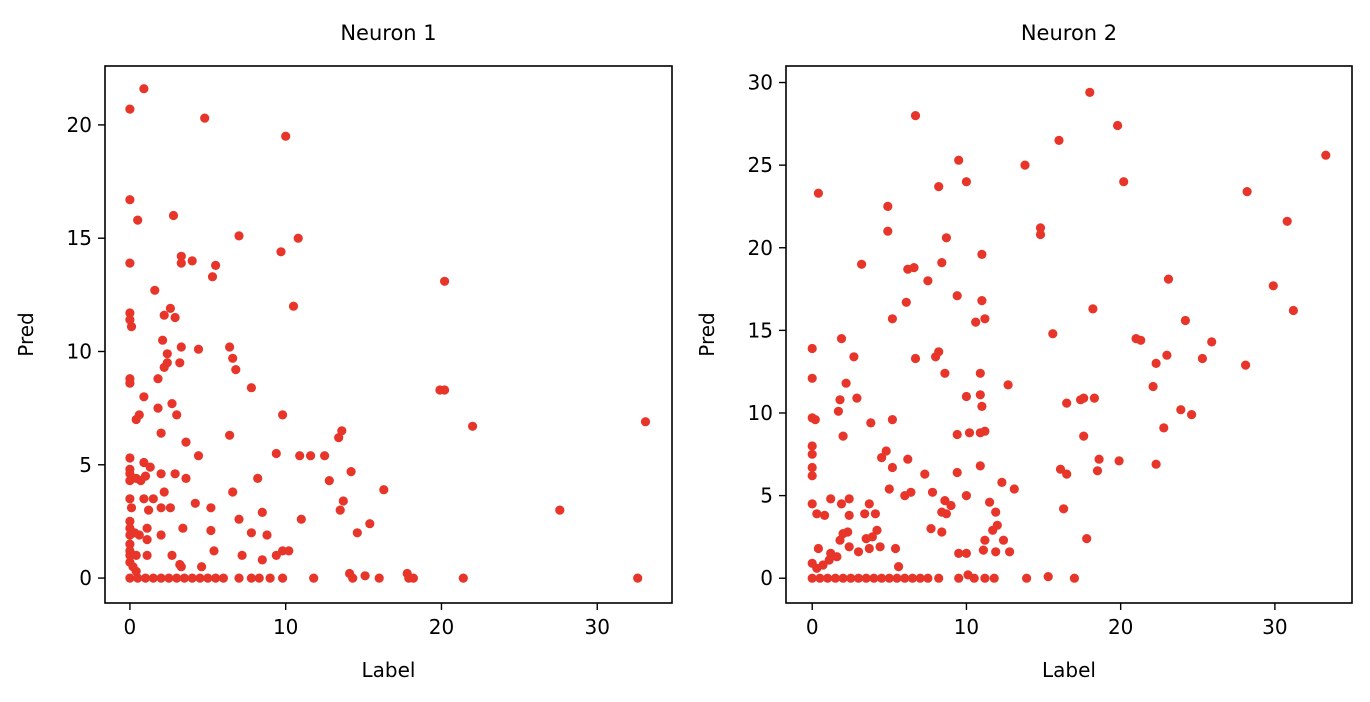  I want to click on x-tick-label: 0, so click(812, 627).